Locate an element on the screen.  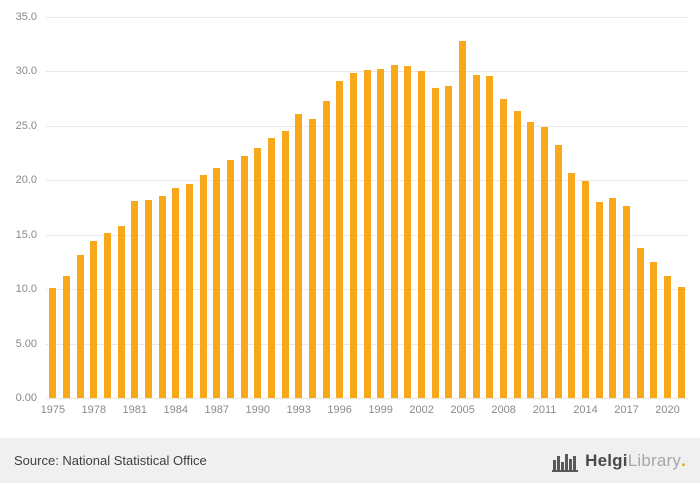
bar-1995 is located at coordinates (326, 249).